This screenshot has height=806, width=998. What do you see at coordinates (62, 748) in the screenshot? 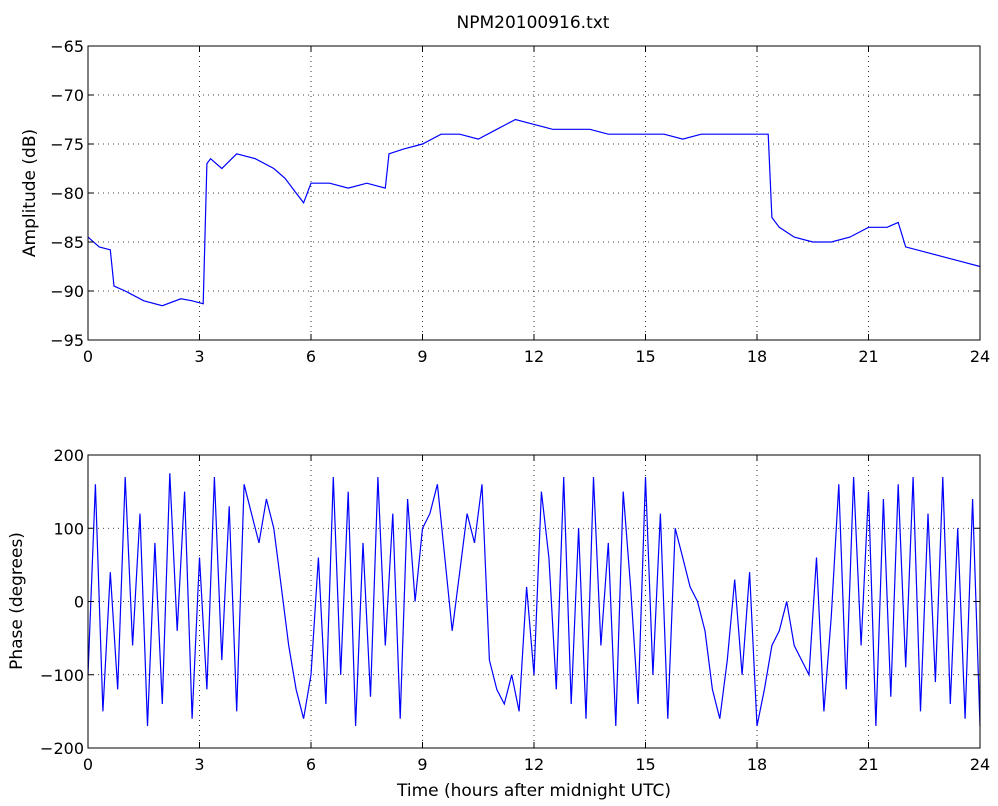
I see `phase-y-tick-label: −200` at bounding box center [62, 748].